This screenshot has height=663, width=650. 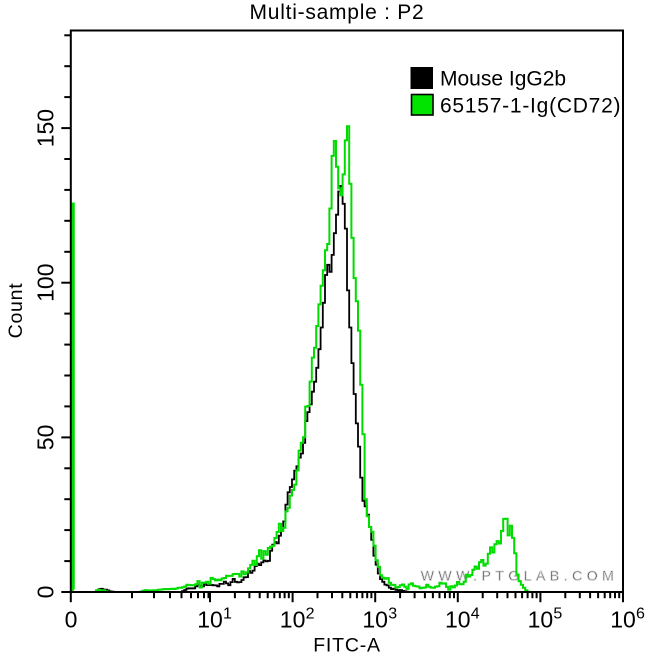 I want to click on svg-text: 4, so click(x=475, y=614).